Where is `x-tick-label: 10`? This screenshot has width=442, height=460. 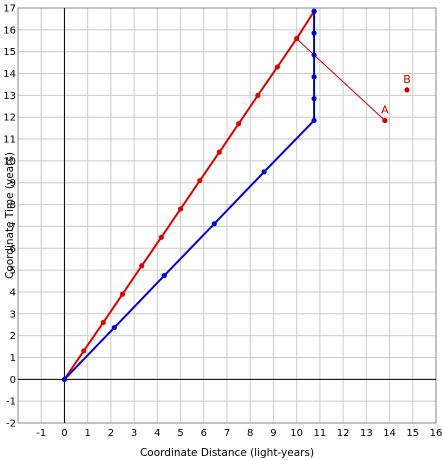
x-tick-label: 10 is located at coordinates (296, 433).